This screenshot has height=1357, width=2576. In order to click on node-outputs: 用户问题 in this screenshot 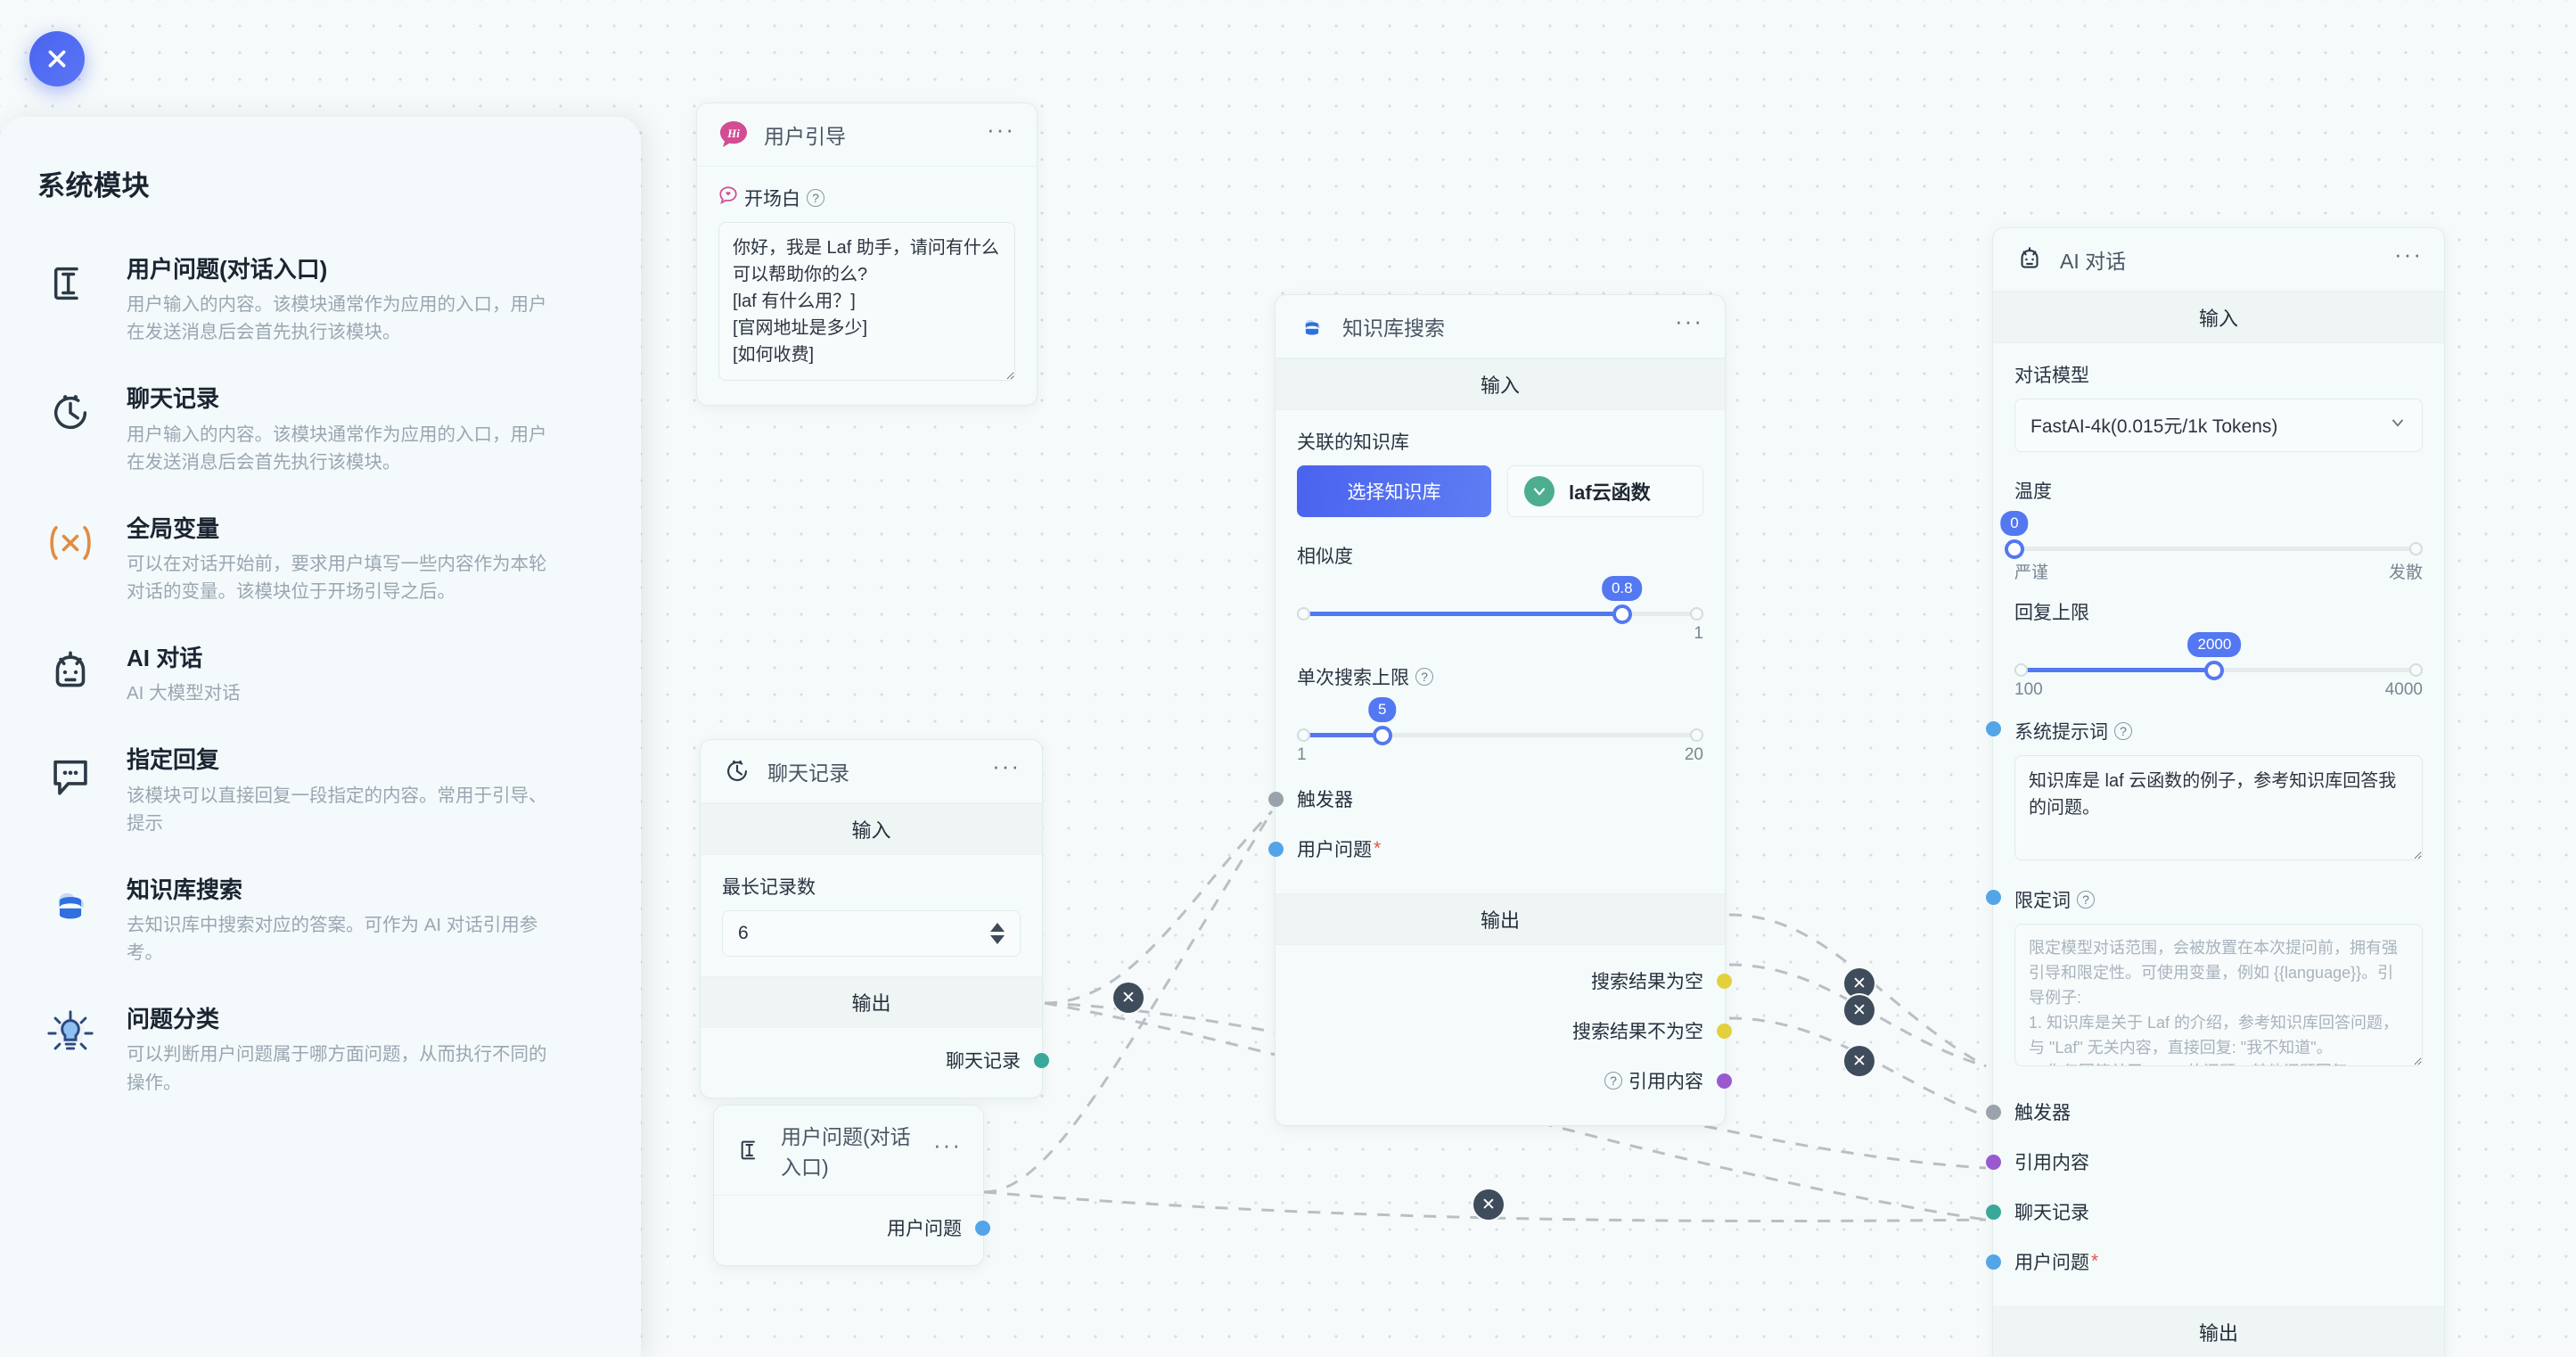, I will do `click(852, 1230)`.